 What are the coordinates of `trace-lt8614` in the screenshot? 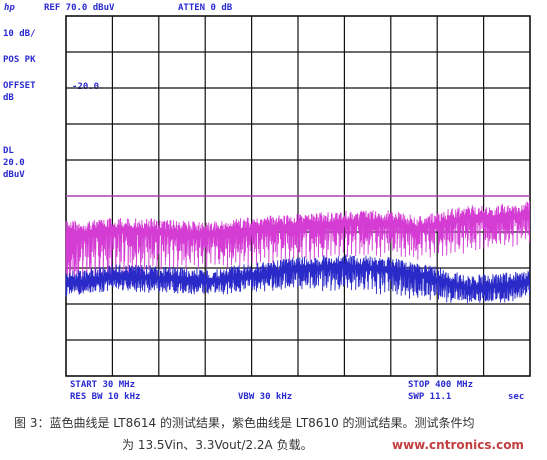 It's located at (297, 279).